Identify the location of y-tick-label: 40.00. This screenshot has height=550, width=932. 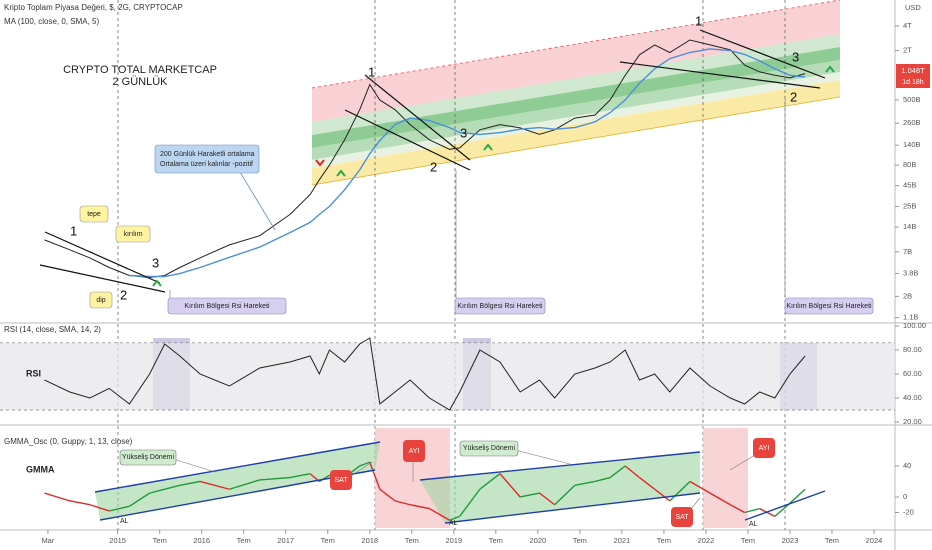
(912, 397).